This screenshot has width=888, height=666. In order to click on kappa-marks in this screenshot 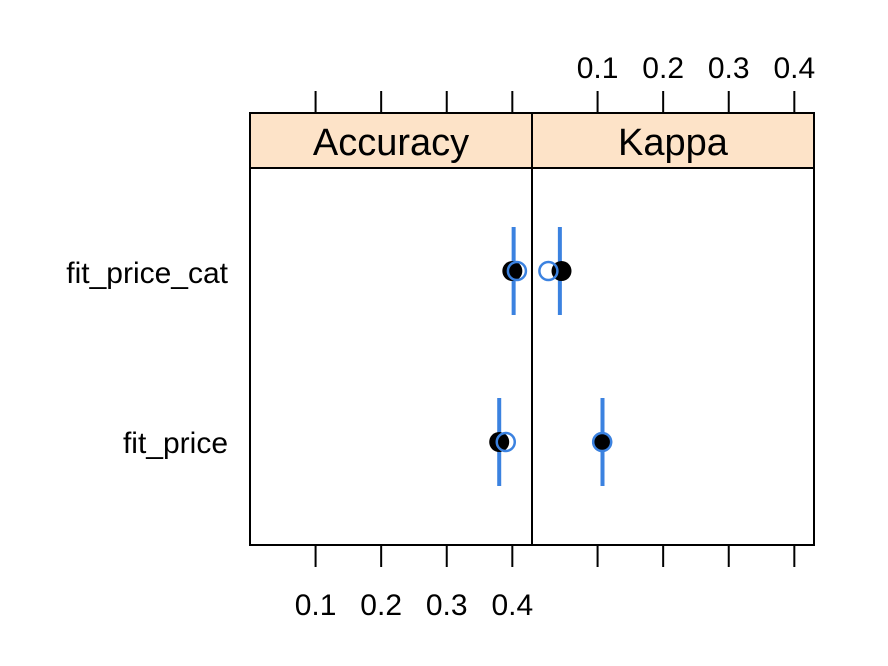, I will do `click(575, 356)`.